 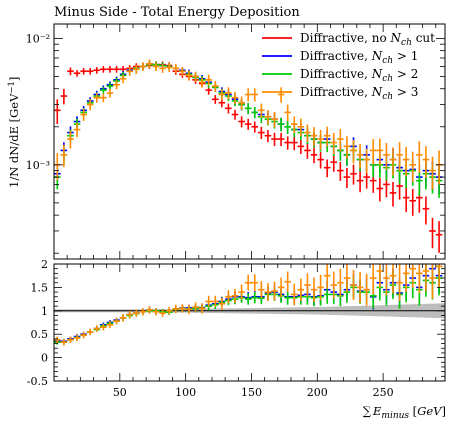 I want to click on chart-mark: ch, so click(x=387, y=61).